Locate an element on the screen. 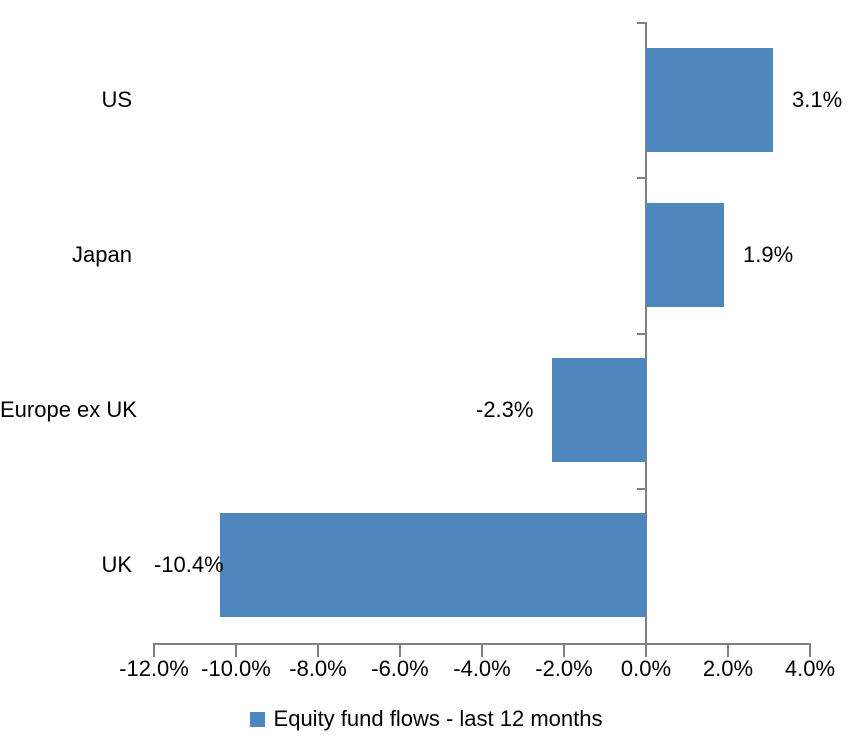  bar-uk is located at coordinates (433, 565).